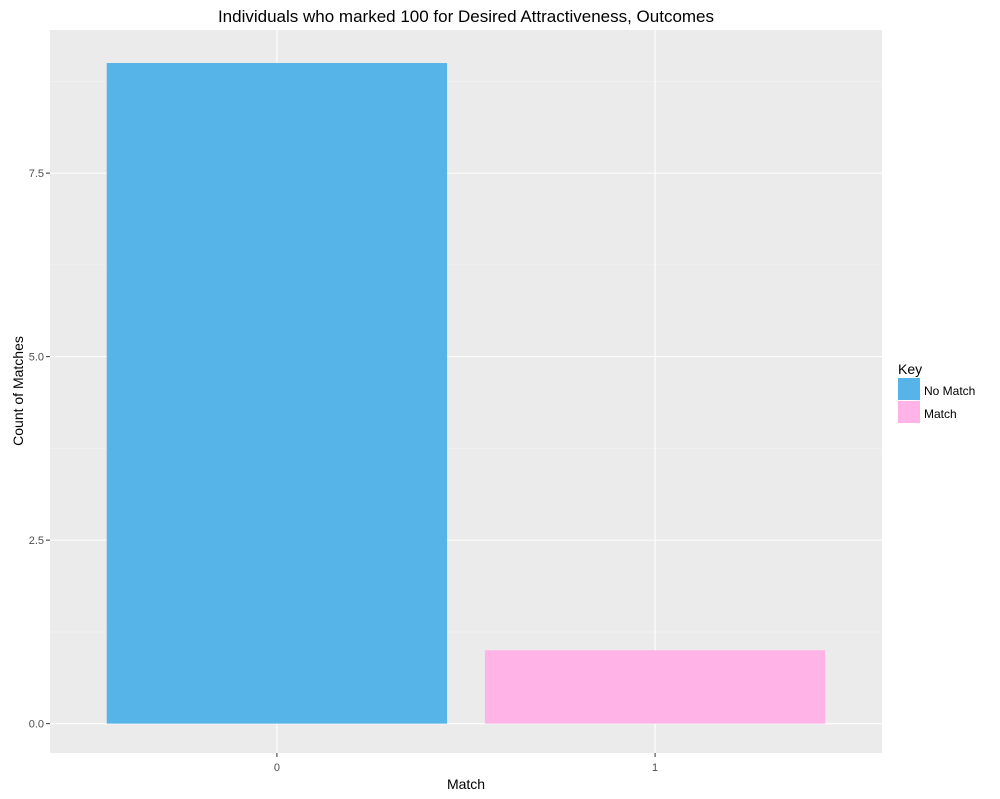 The image size is (1000, 799). I want to click on legend-swatch-no-match, so click(909, 389).